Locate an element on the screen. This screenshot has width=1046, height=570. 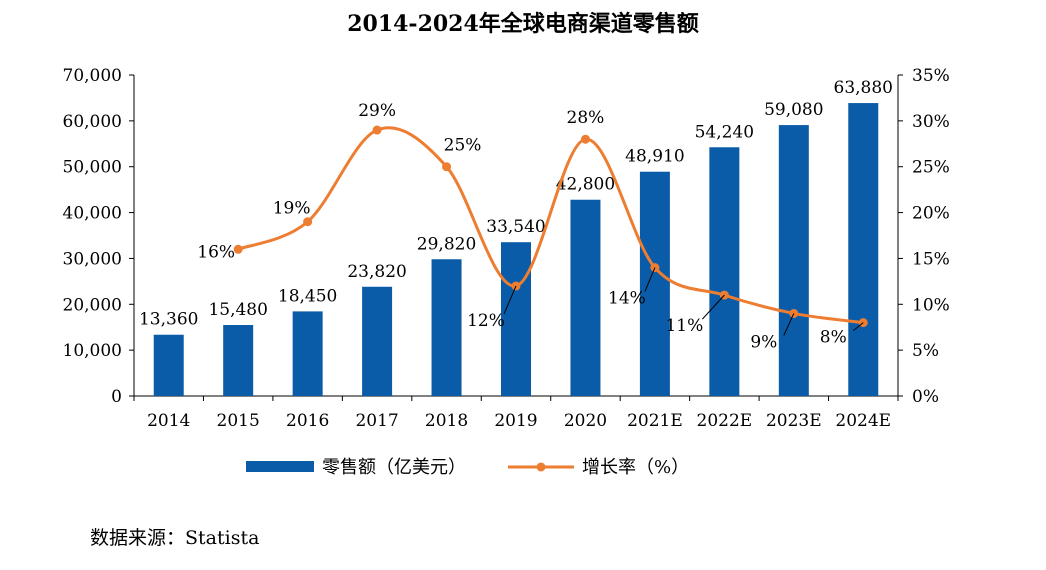
growth-value-label: 9% is located at coordinates (763, 342).